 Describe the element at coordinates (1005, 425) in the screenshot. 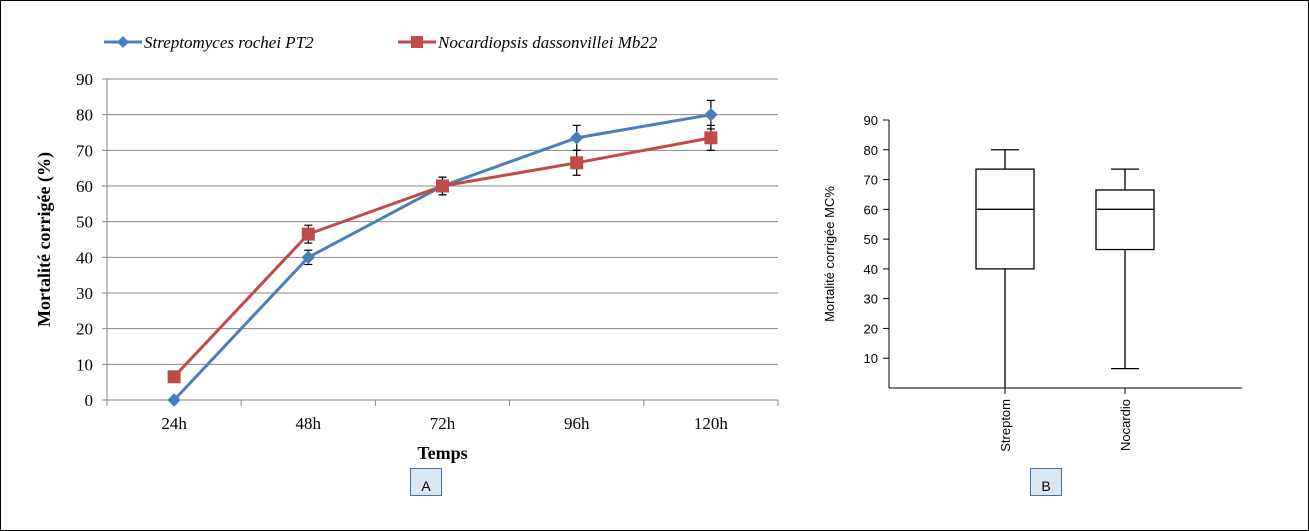

I see `x-tick-label: Streptom` at that location.